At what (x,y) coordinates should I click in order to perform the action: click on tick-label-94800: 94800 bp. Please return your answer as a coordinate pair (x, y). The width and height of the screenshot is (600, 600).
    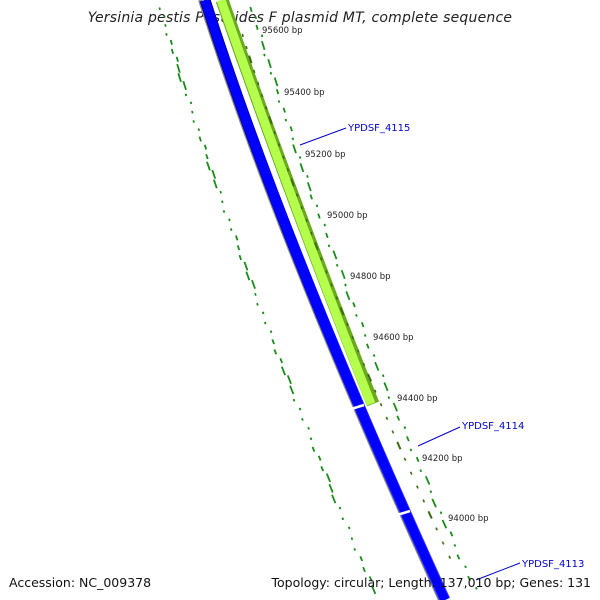
    Looking at the image, I should click on (370, 277).